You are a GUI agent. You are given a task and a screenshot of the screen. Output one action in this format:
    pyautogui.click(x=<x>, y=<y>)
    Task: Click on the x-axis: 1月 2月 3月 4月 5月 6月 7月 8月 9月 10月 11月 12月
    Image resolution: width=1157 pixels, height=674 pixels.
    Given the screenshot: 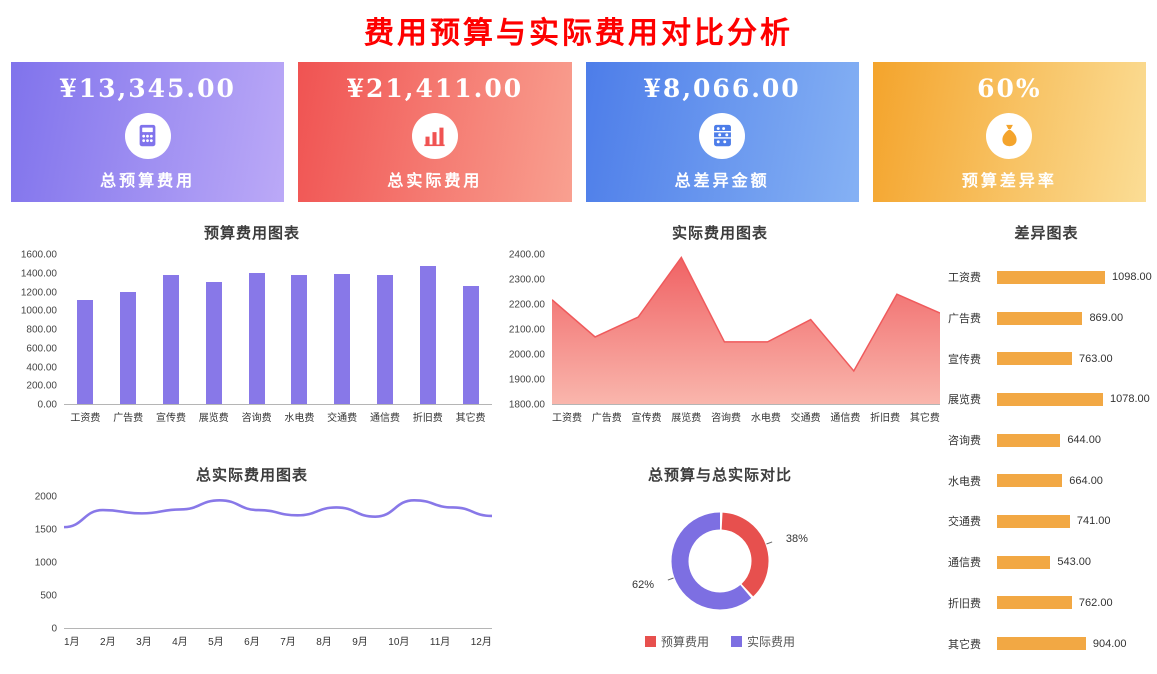 What is the action you would take?
    pyautogui.click(x=278, y=638)
    